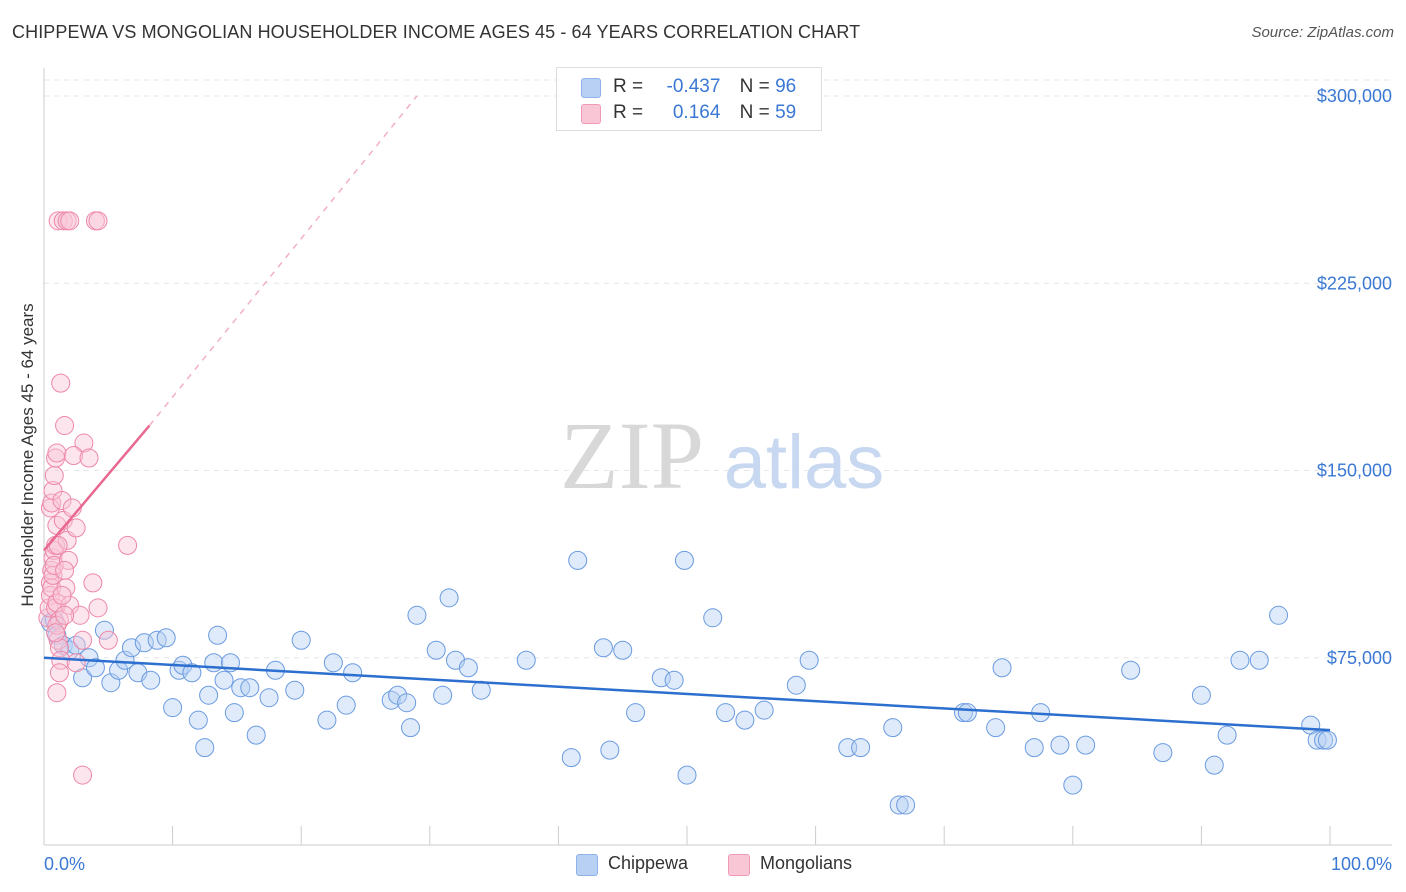 This screenshot has width=1406, height=892. Describe the element at coordinates (1361, 864) in the screenshot. I see `x-tick-label: 100.0%` at that location.